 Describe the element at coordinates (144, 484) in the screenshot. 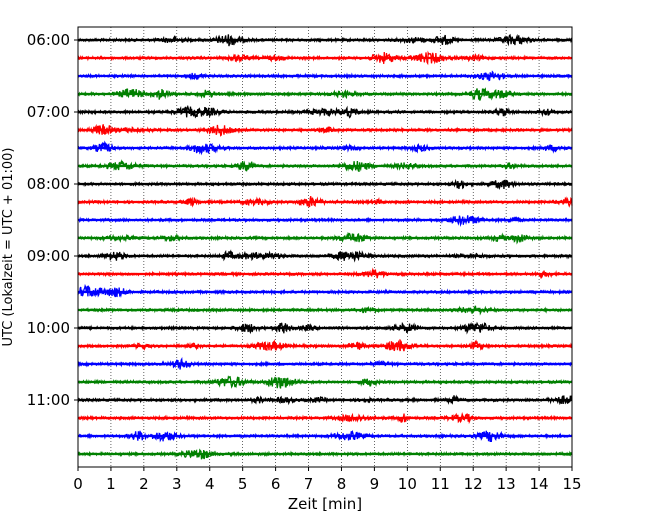

I see `x-tick-label: 2` at that location.